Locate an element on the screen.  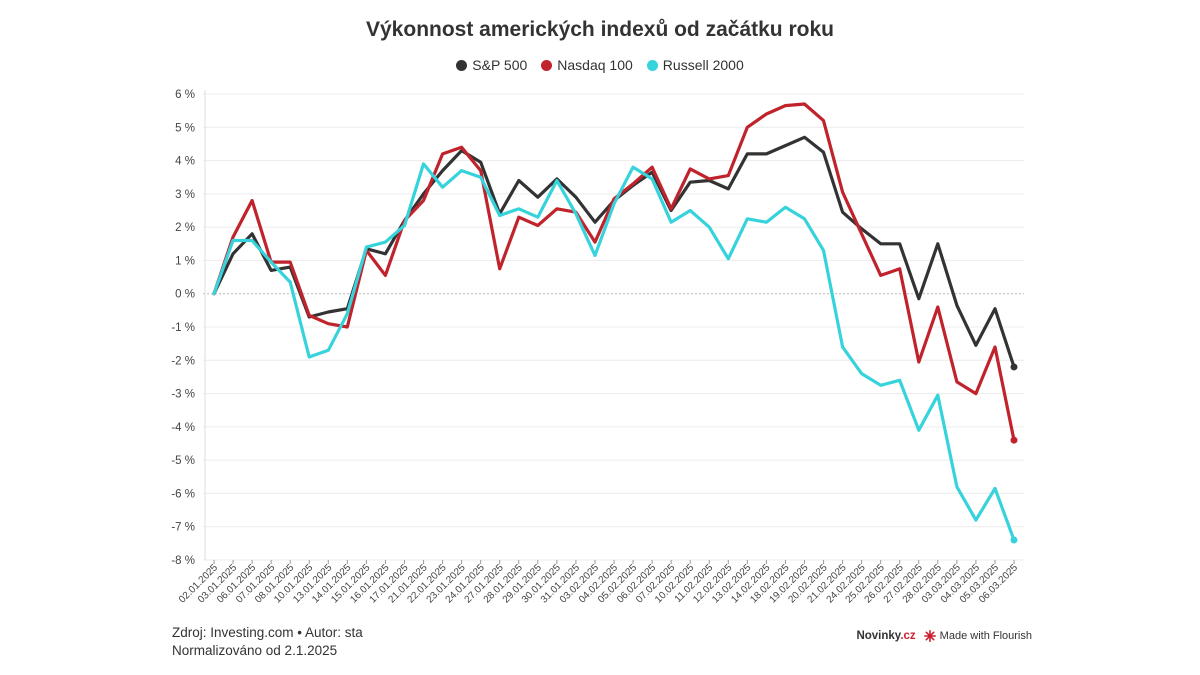
y-tick-label: -7 % is located at coordinates (183, 528).